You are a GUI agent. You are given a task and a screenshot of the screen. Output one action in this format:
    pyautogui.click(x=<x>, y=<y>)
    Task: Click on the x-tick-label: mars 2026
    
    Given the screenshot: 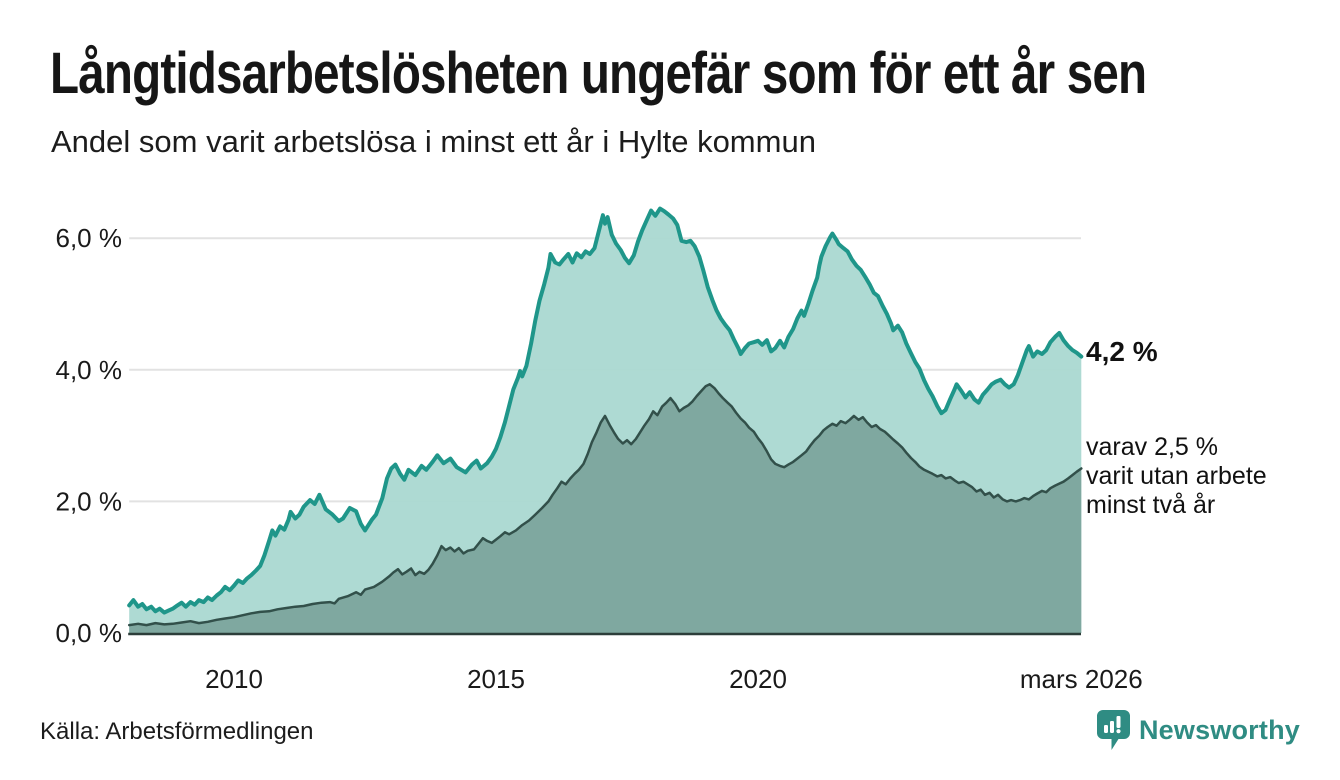 What is the action you would take?
    pyautogui.click(x=1081, y=679)
    